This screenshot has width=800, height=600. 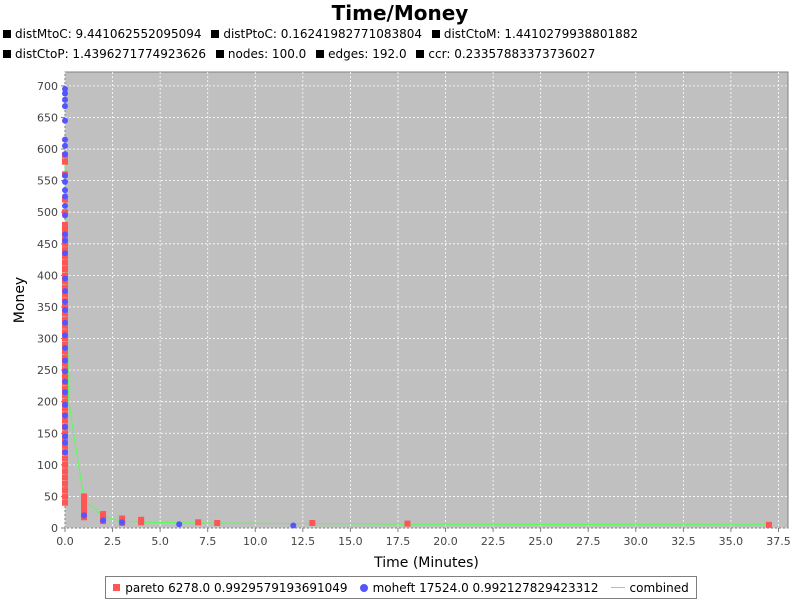 I want to click on square-marker-icon, so click(x=117, y=587).